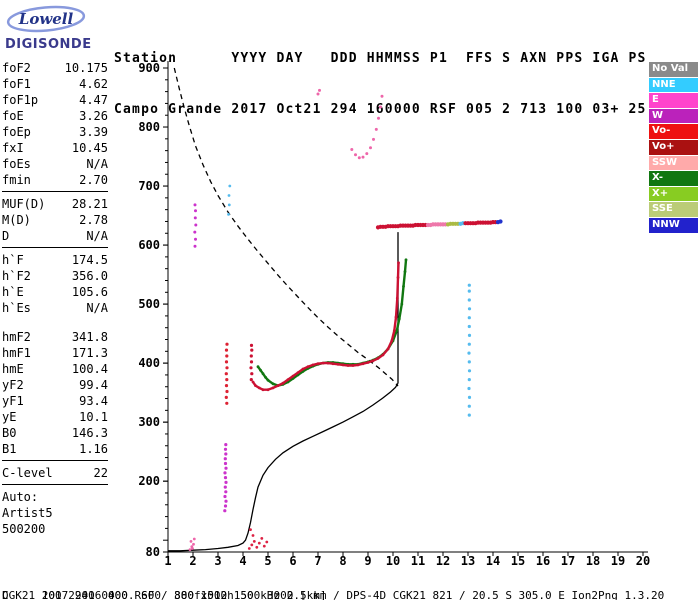 This screenshot has width=700, height=600. Describe the element at coordinates (55, 84) in the screenshot. I see `param-fof1: foF1 4.62` at that location.